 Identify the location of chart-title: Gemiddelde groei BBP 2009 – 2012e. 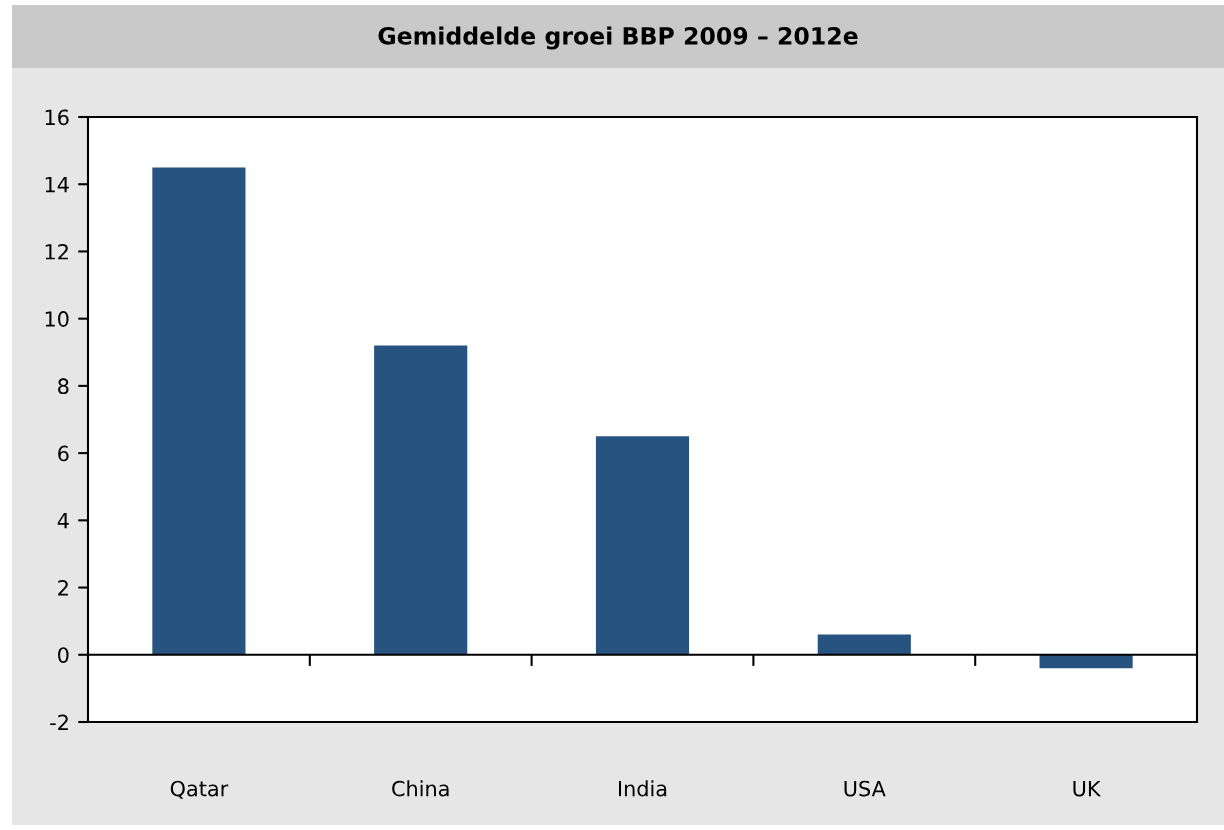
(618, 38).